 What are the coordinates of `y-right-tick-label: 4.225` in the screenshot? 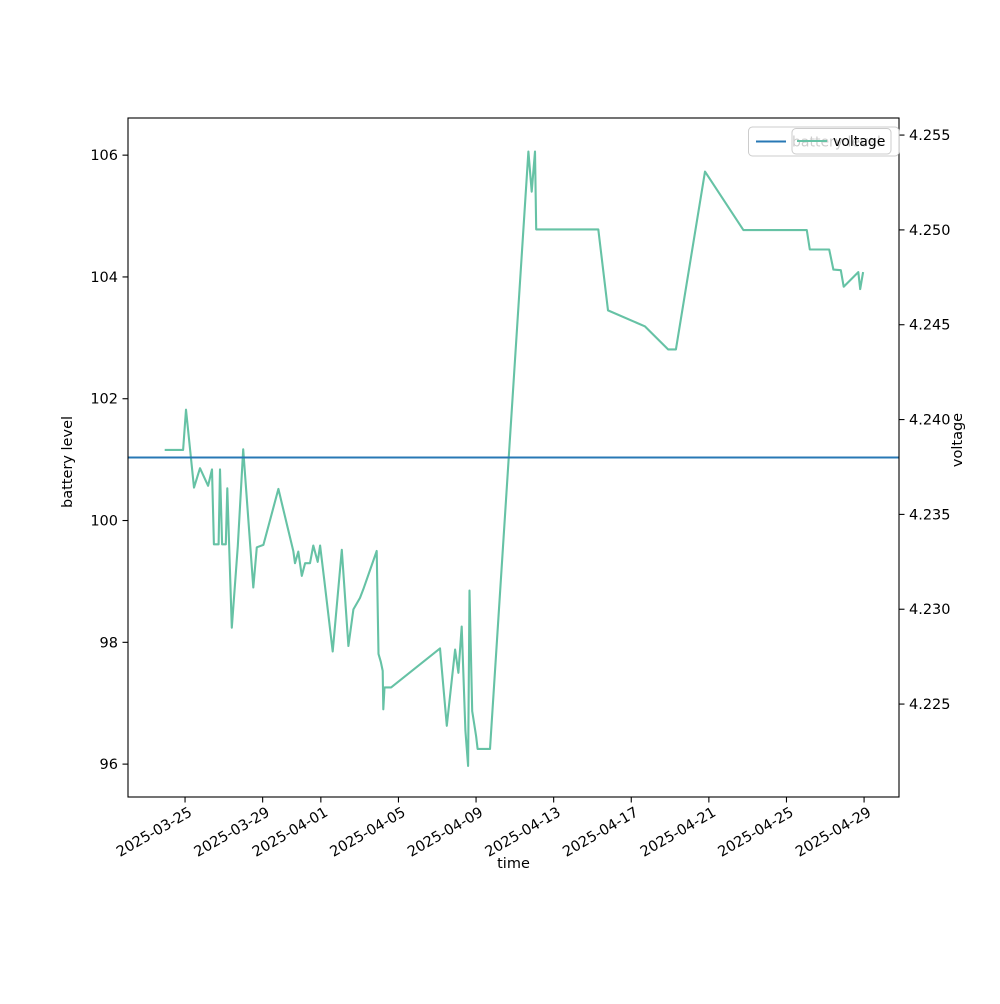 It's located at (930, 705).